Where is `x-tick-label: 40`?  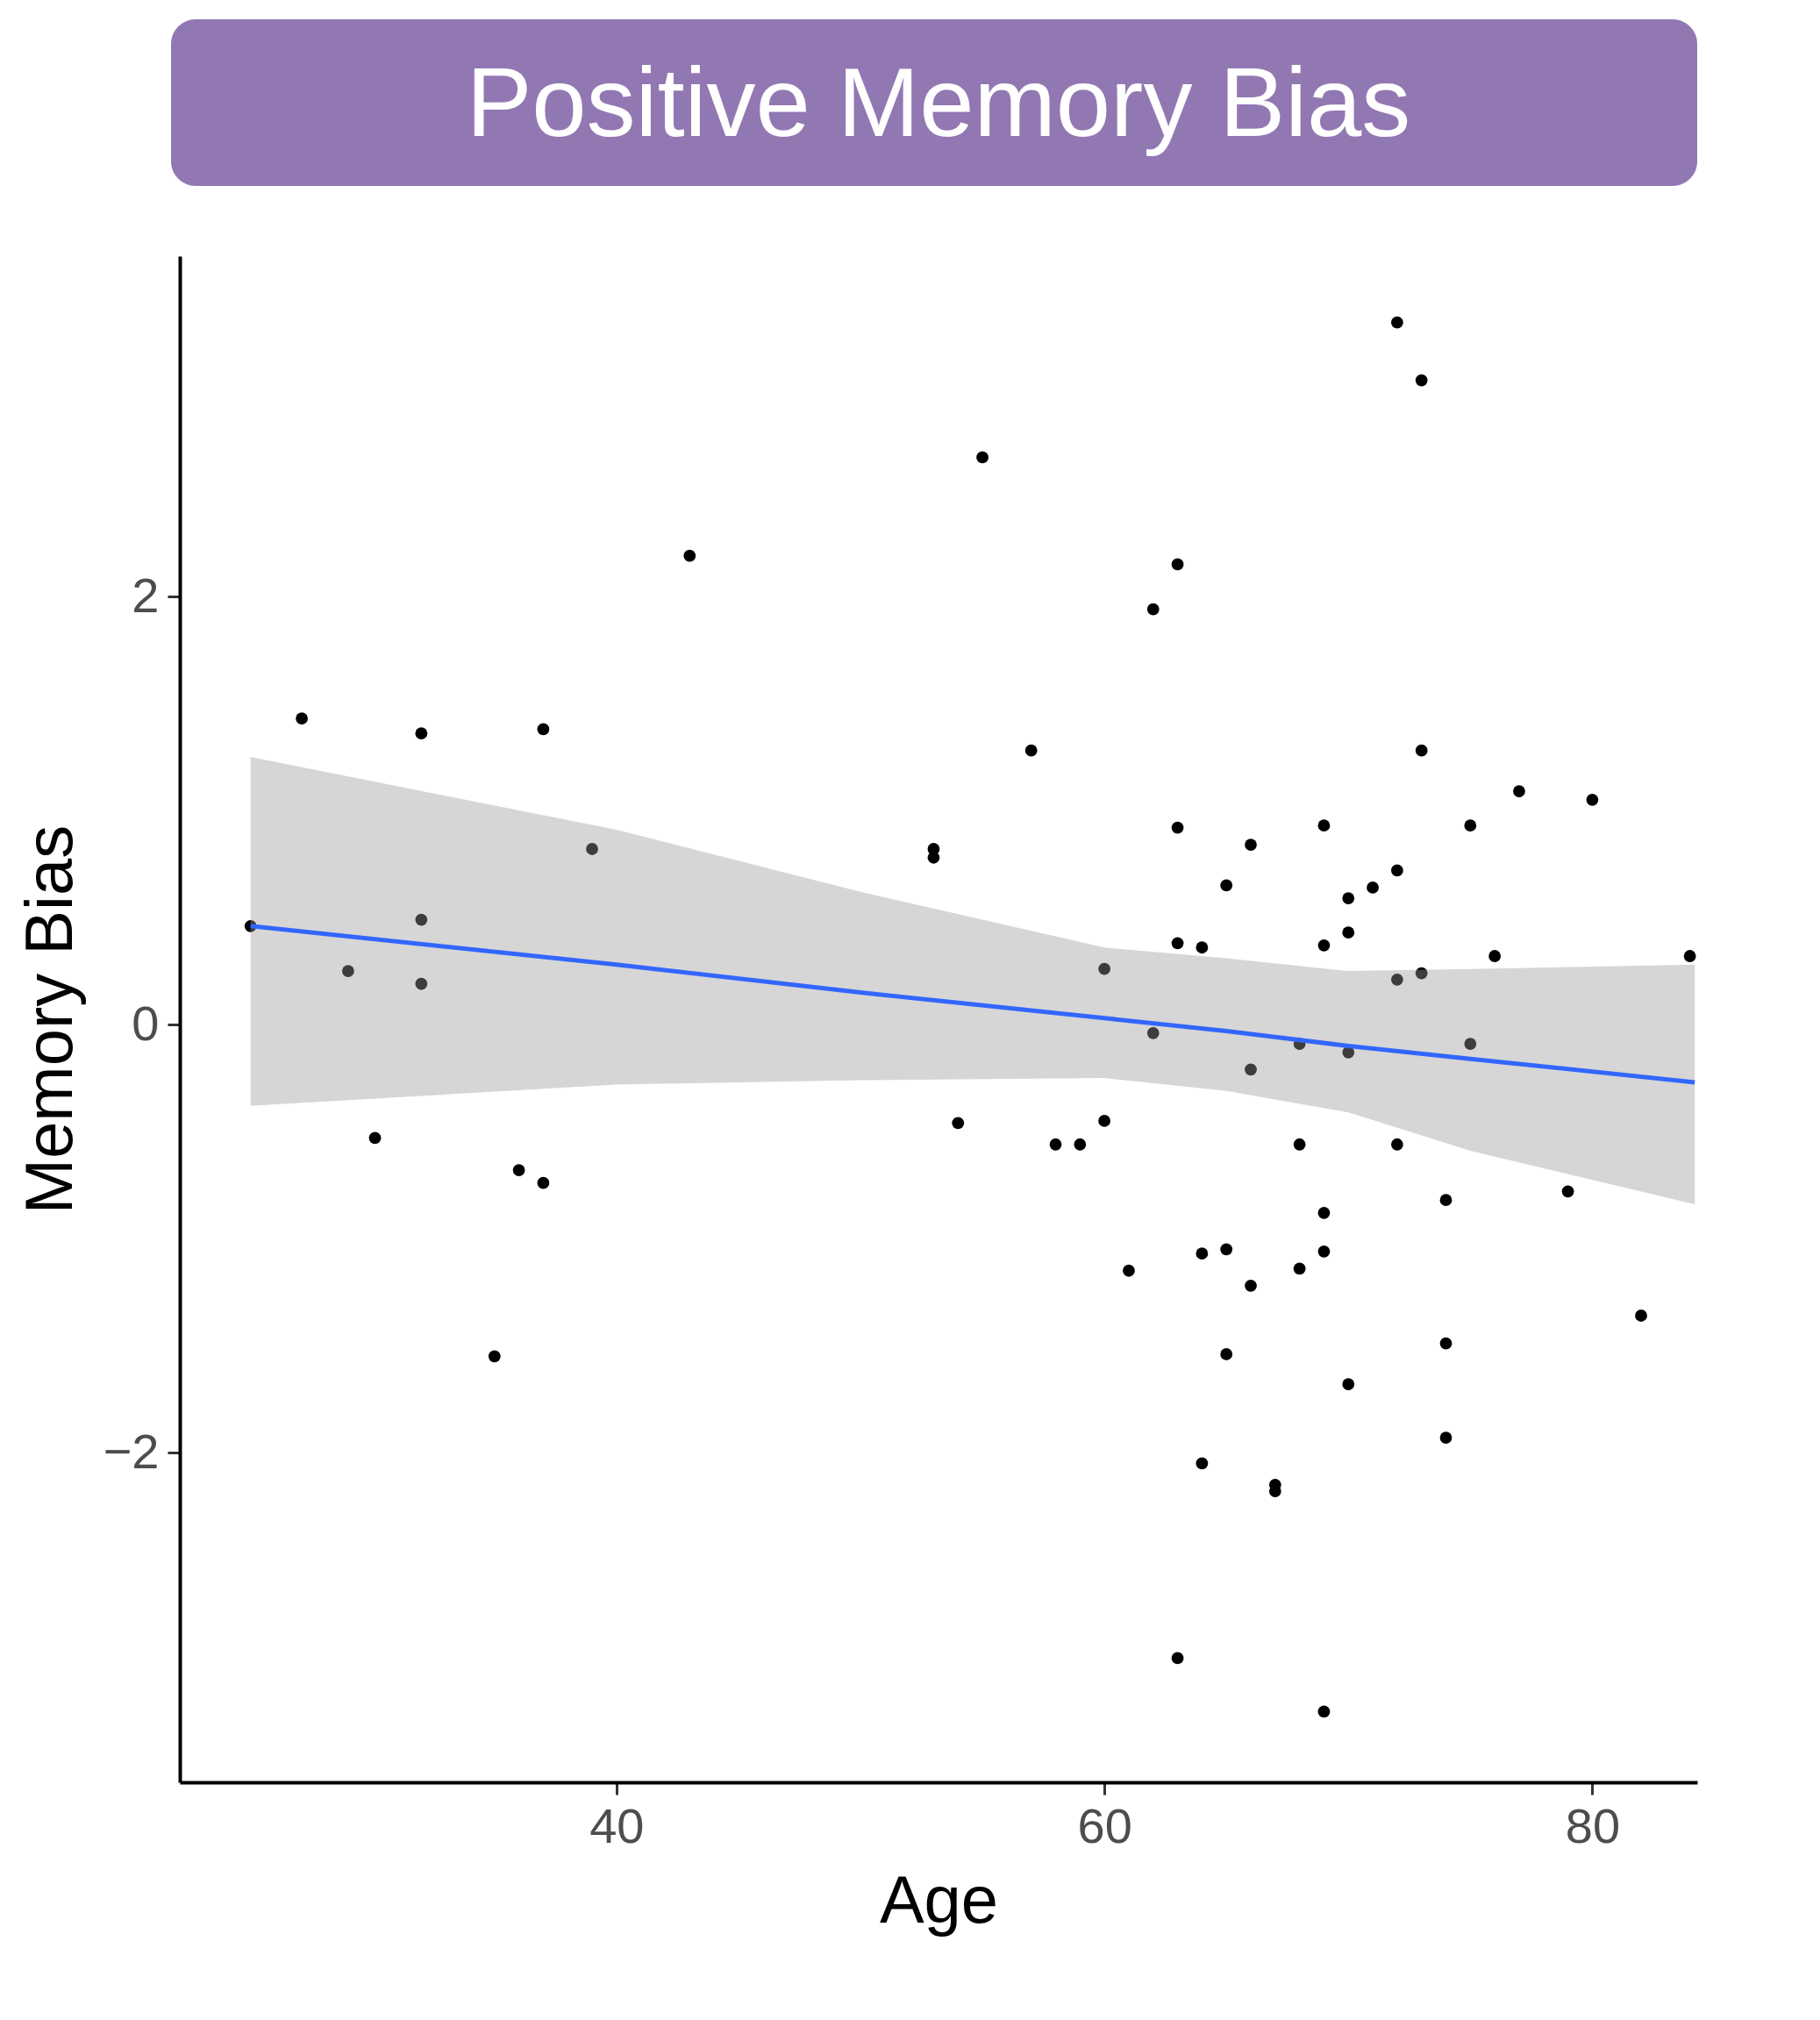
x-tick-label: 40 is located at coordinates (617, 1825).